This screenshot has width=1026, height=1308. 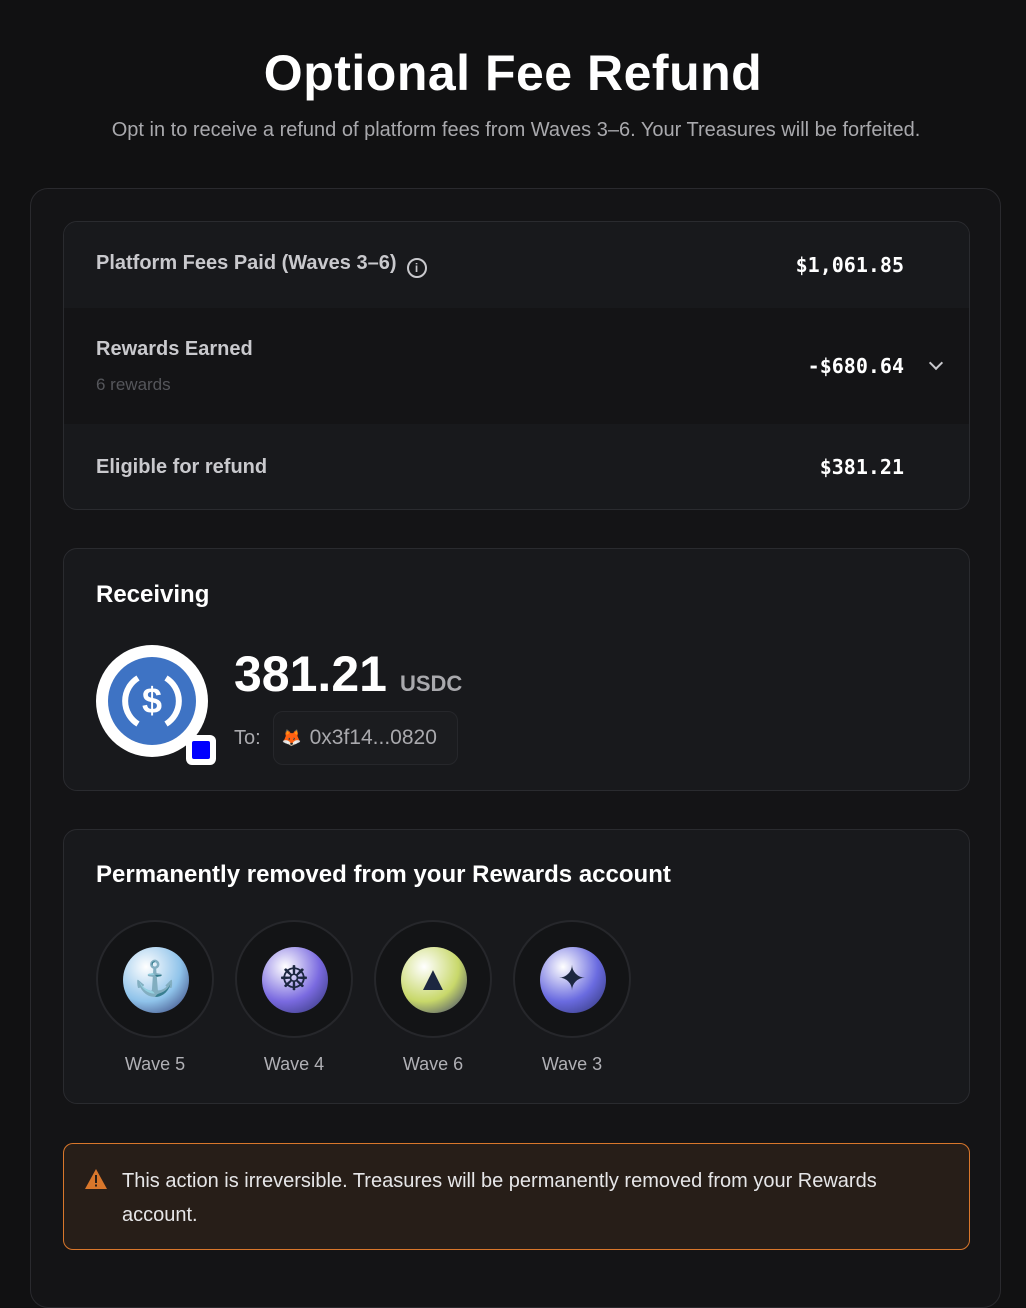 What do you see at coordinates (201, 750) in the screenshot?
I see `chain-icon` at bounding box center [201, 750].